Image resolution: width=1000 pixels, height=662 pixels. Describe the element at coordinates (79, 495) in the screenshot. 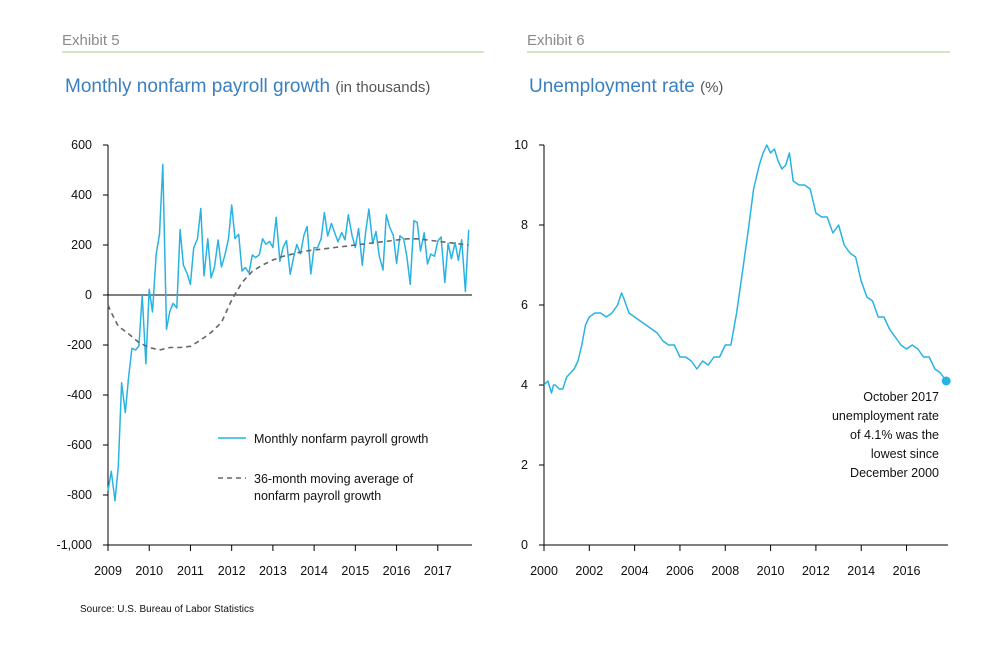

I see `payroll-y-tick-label: -800` at that location.